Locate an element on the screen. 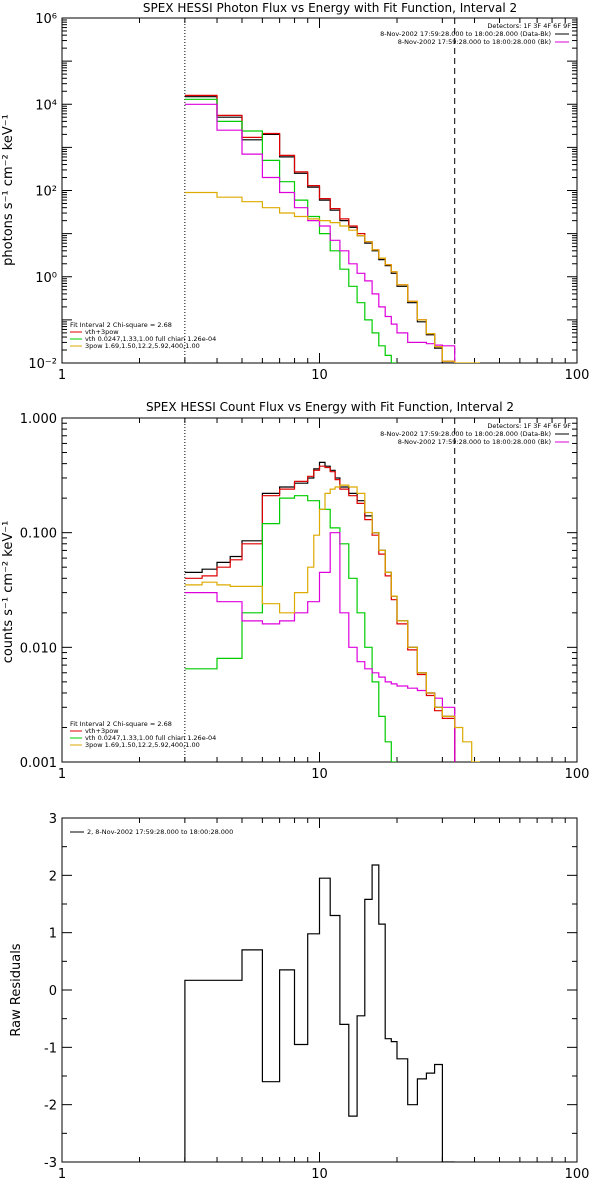  y-tick-label: 0.010 is located at coordinates (38, 648).